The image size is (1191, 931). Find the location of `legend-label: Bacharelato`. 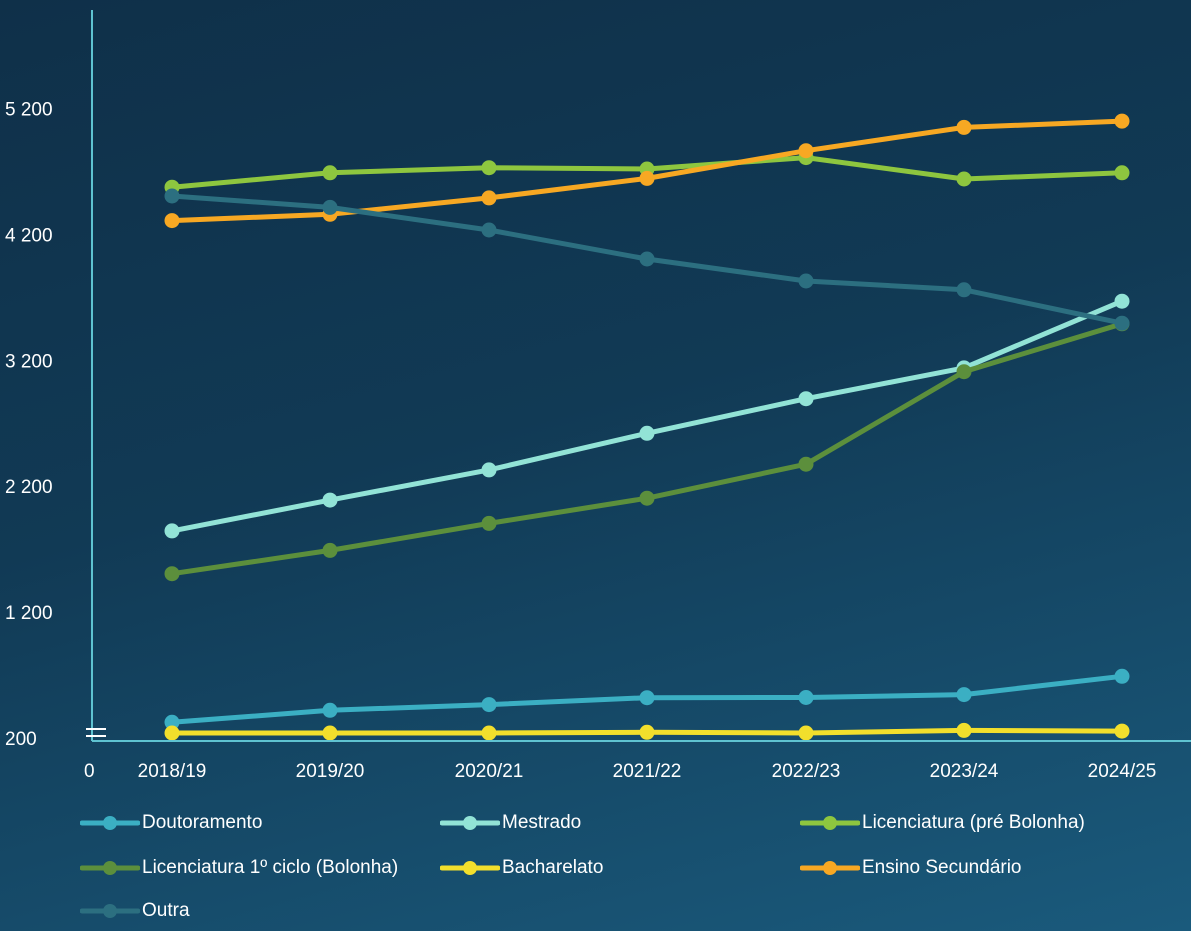

legend-label: Bacharelato is located at coordinates (553, 867).